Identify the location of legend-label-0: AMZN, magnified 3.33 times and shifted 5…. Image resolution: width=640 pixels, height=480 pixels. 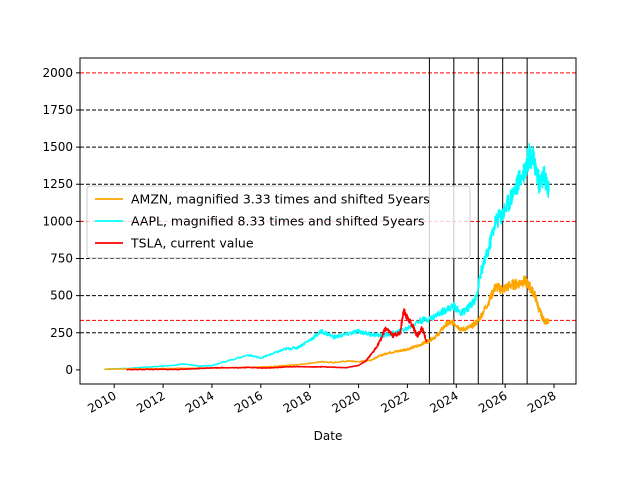
(280, 199).